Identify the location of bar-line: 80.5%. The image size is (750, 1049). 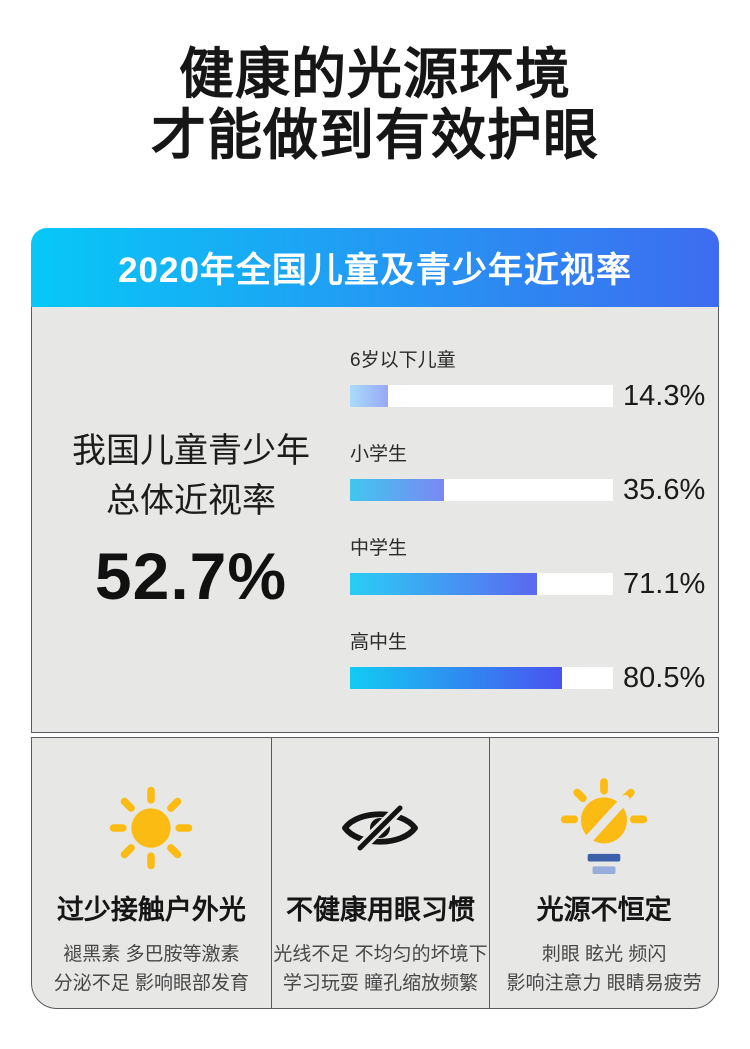
(527, 678).